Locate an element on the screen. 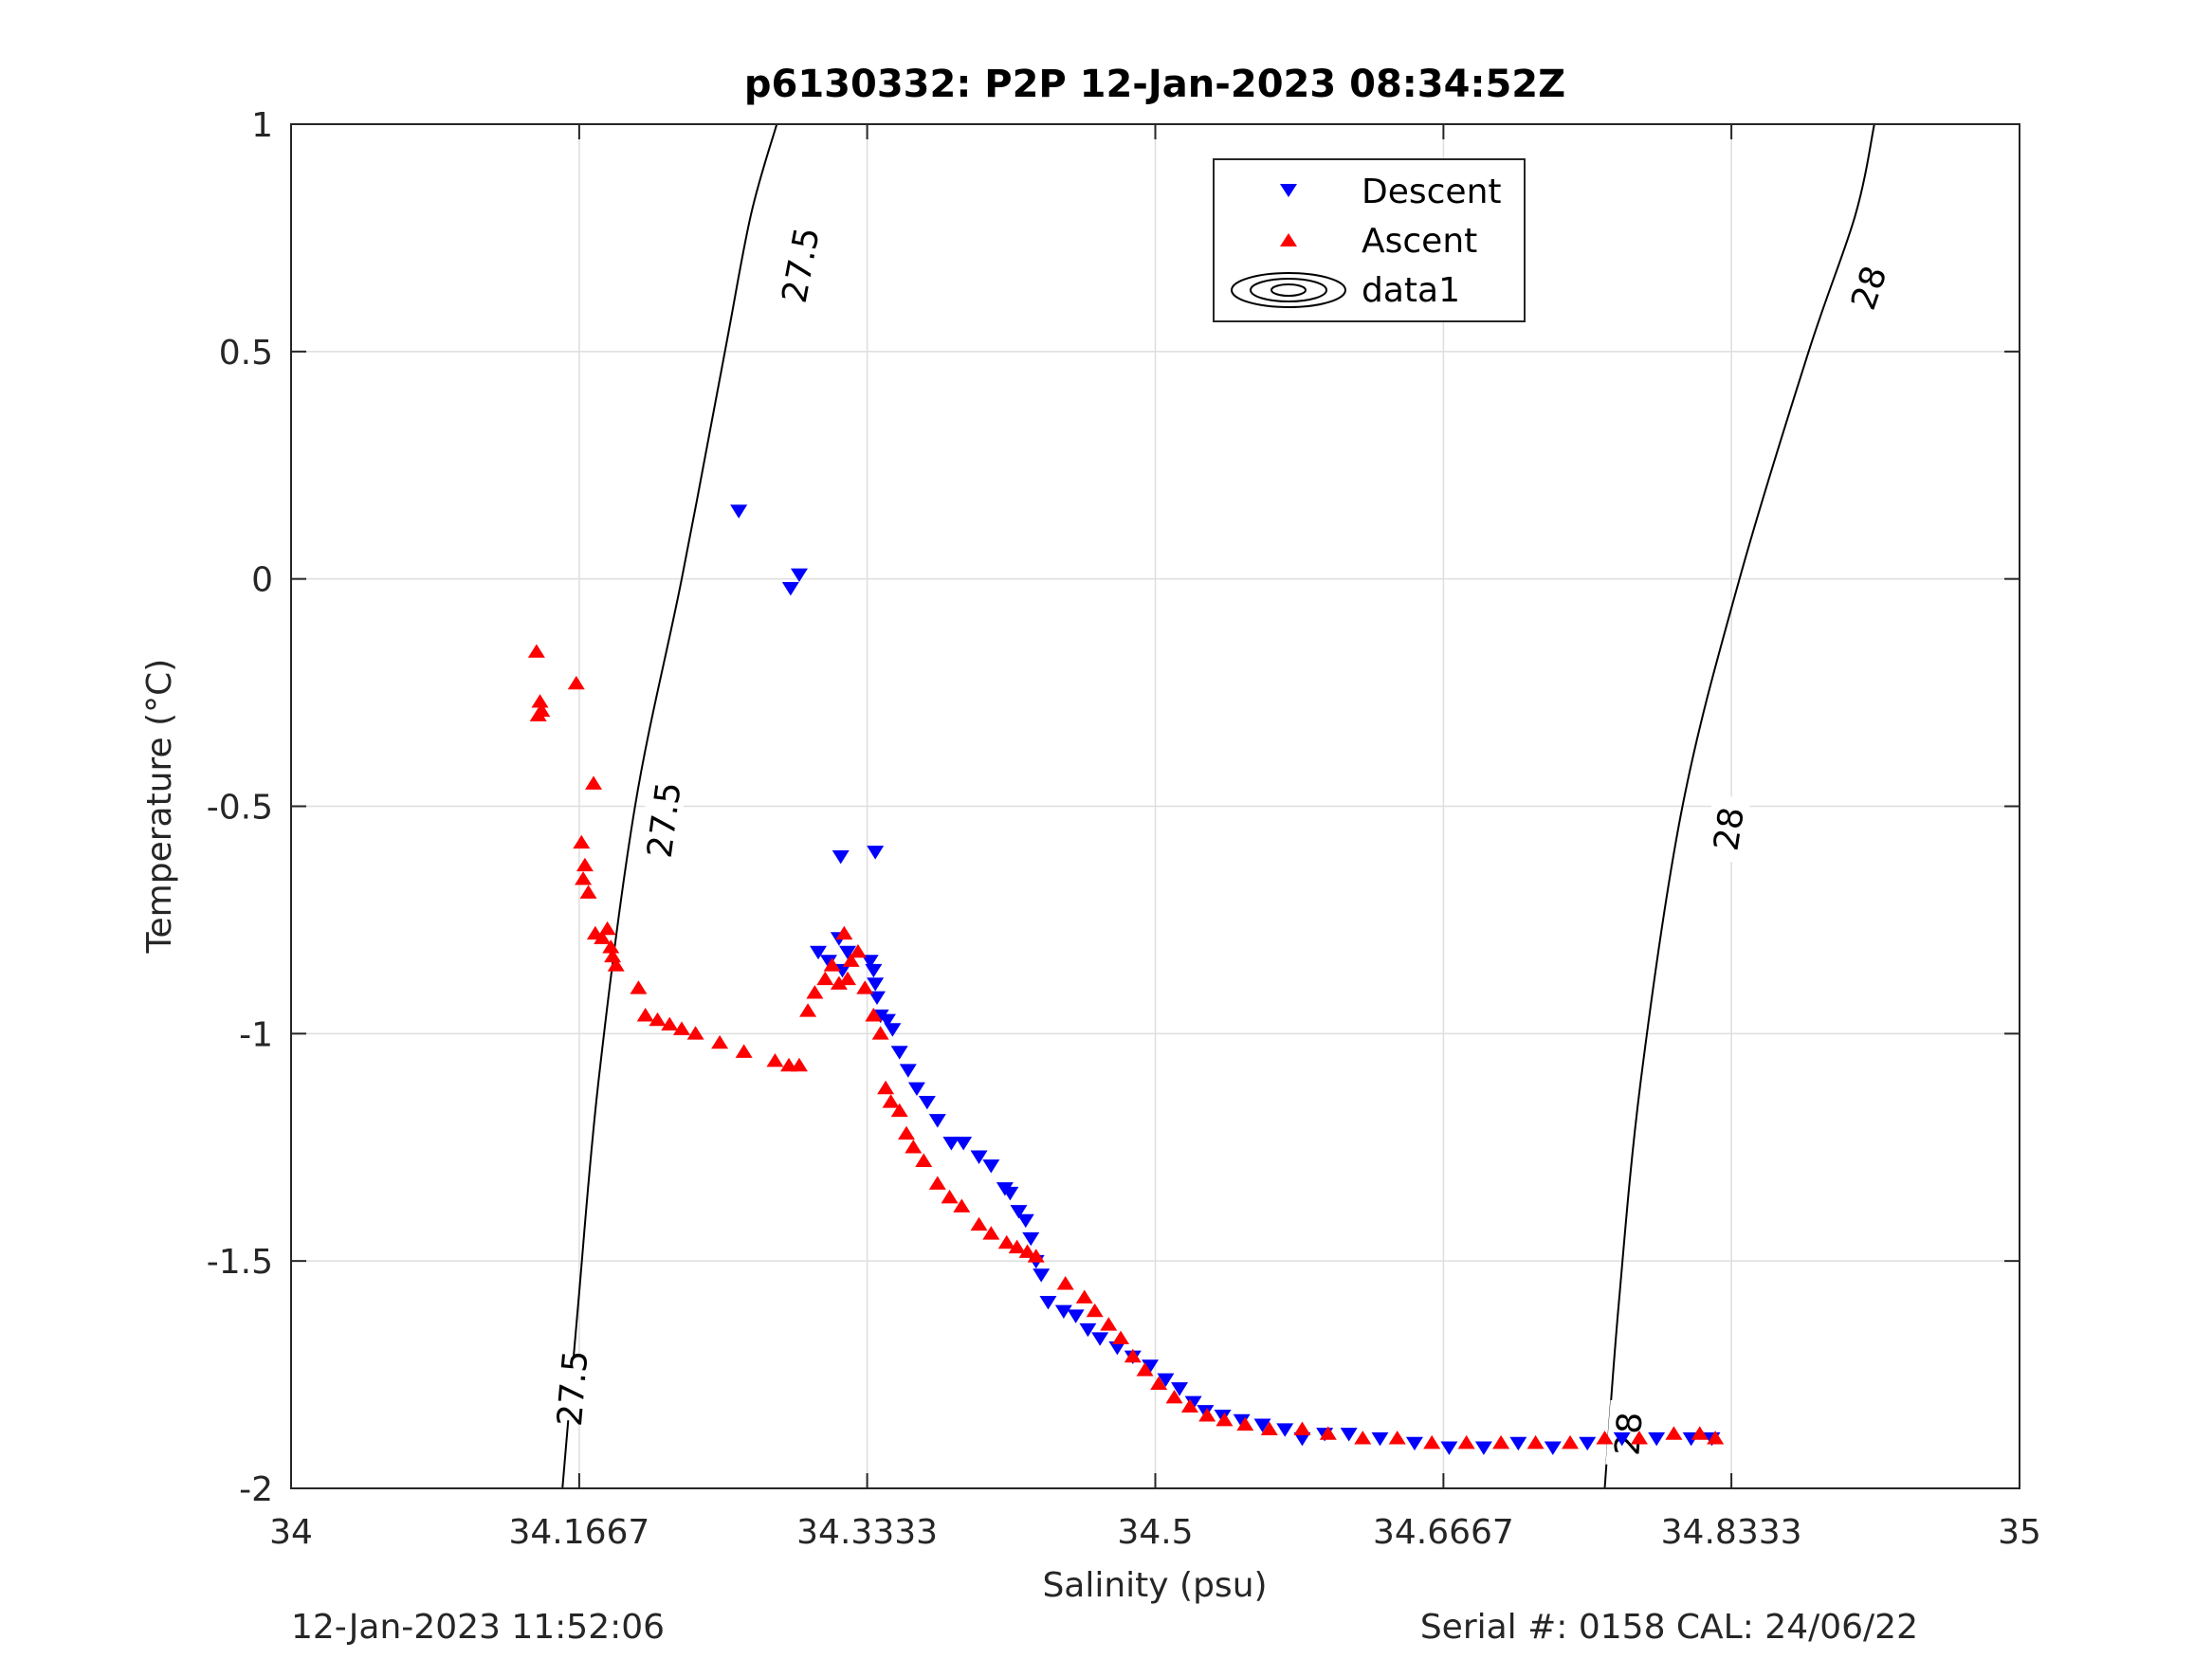 Image resolution: width=2212 pixels, height=1659 pixels. y-tick-label: 0.5 is located at coordinates (246, 353).